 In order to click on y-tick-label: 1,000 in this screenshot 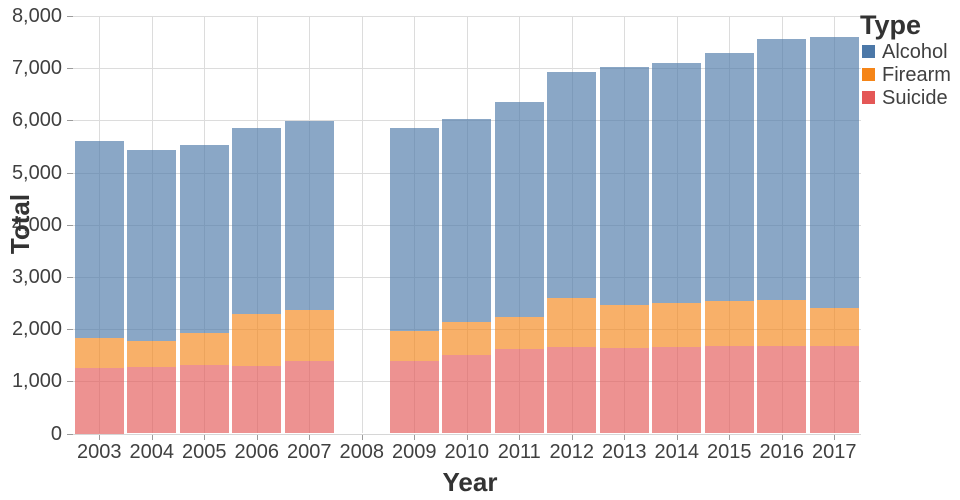, I will do `click(36, 381)`.